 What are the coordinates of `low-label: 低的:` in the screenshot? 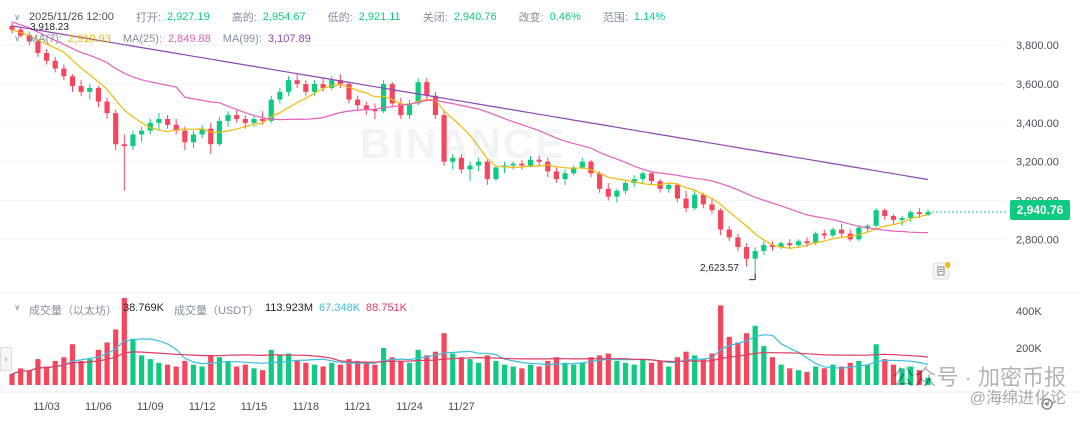 It's located at (340, 18).